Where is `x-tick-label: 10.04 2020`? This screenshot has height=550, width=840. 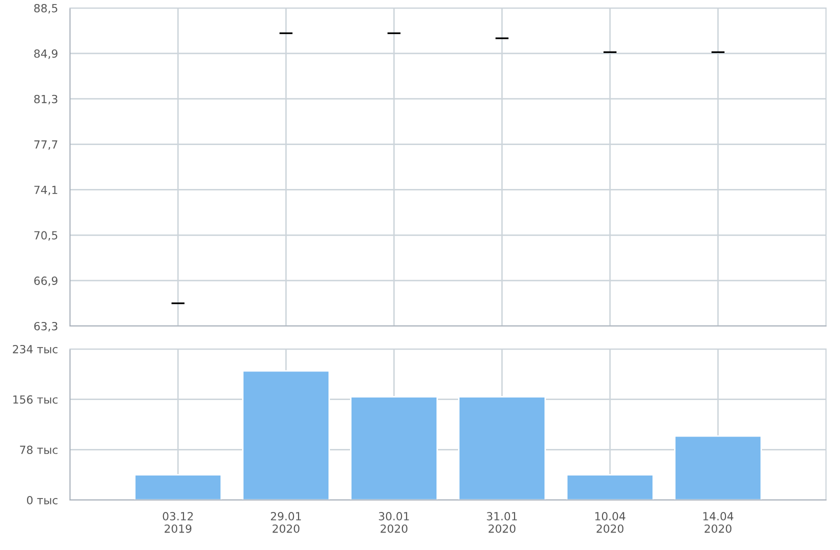 x-tick-label: 10.04 2020 is located at coordinates (610, 522).